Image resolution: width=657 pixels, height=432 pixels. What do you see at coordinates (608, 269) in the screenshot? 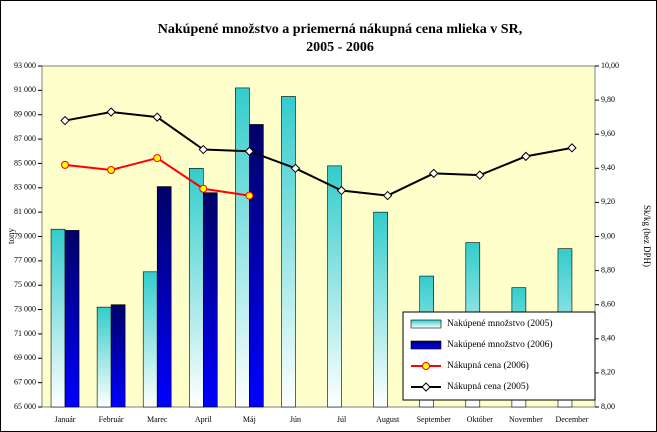
I see `y2-tick-label: 8,80` at bounding box center [608, 269].